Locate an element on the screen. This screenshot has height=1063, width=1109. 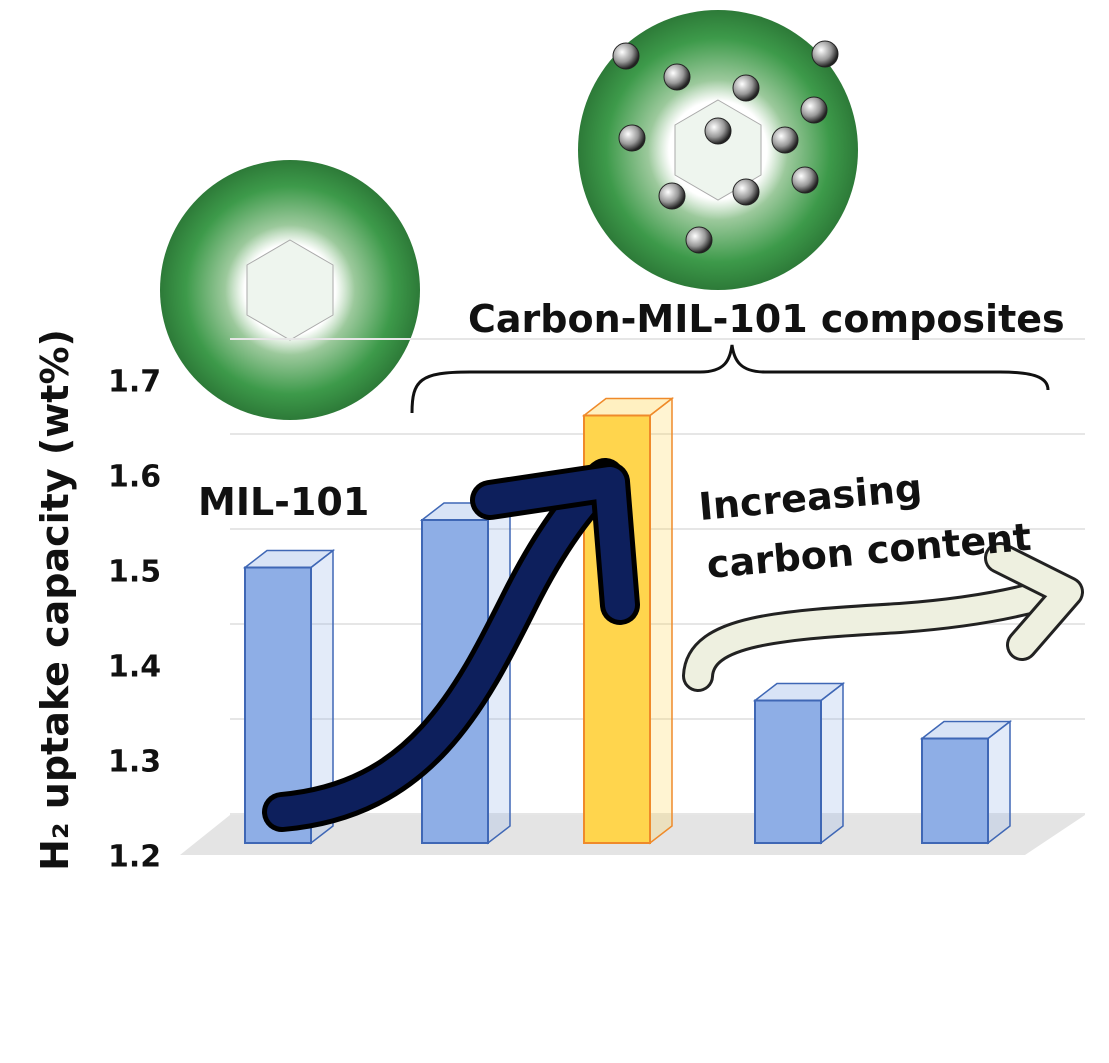
y-tick-label: 1.4 is located at coordinates (134, 667).